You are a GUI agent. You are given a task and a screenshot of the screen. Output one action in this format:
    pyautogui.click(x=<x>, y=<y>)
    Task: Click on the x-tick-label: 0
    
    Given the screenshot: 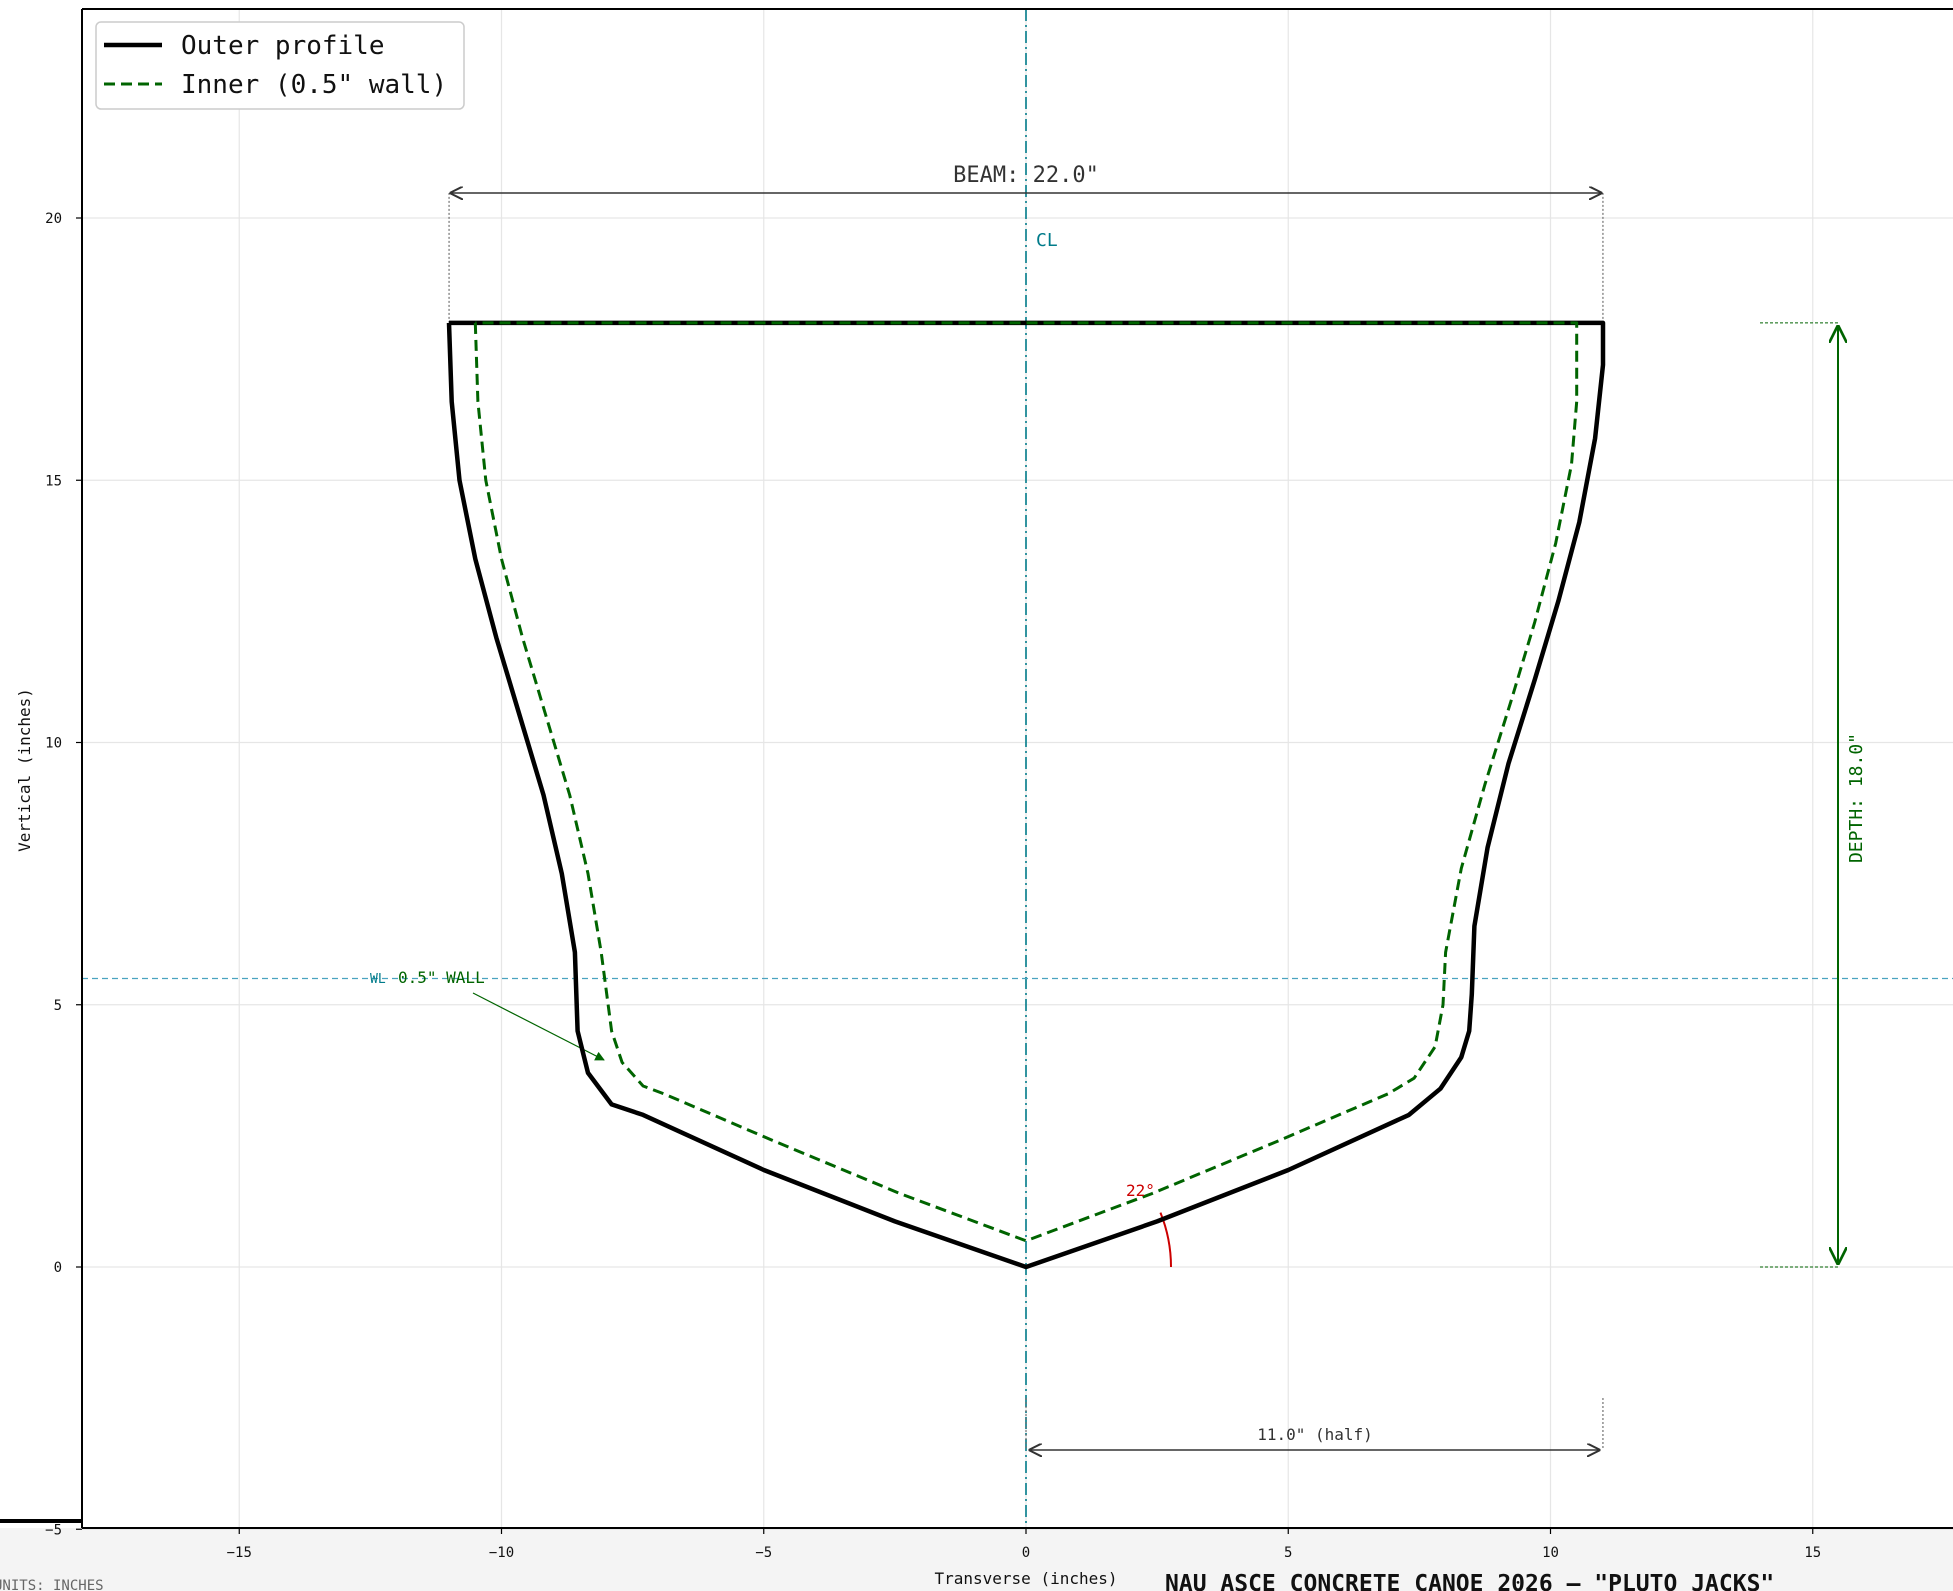 What is the action you would take?
    pyautogui.click(x=1026, y=1553)
    